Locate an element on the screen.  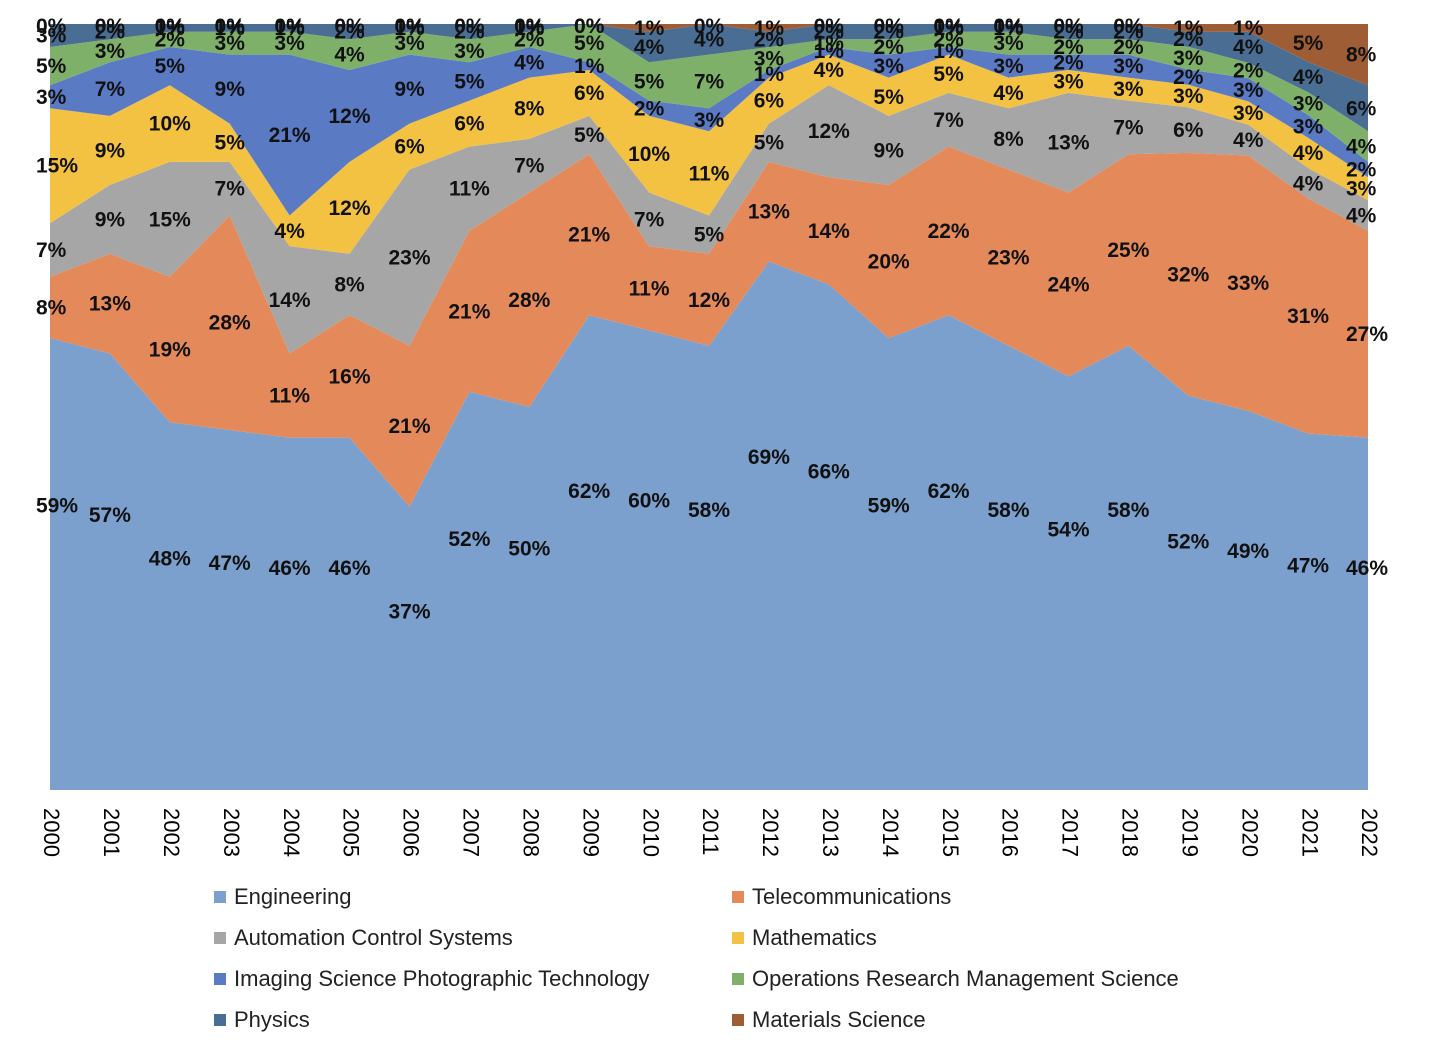
data-label-operations-research-management-science-2021: 3% is located at coordinates (1308, 104).